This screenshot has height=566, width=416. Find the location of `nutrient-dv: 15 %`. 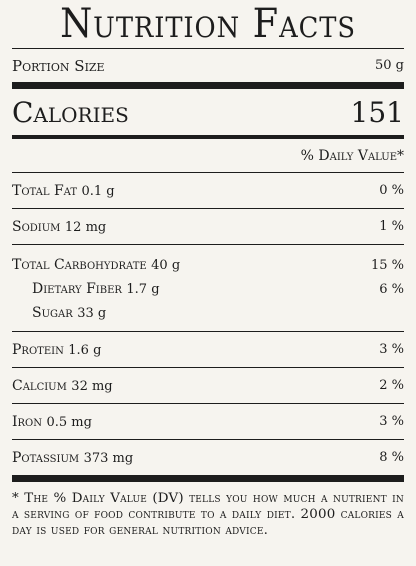

nutrient-dv: 15 % is located at coordinates (387, 265).